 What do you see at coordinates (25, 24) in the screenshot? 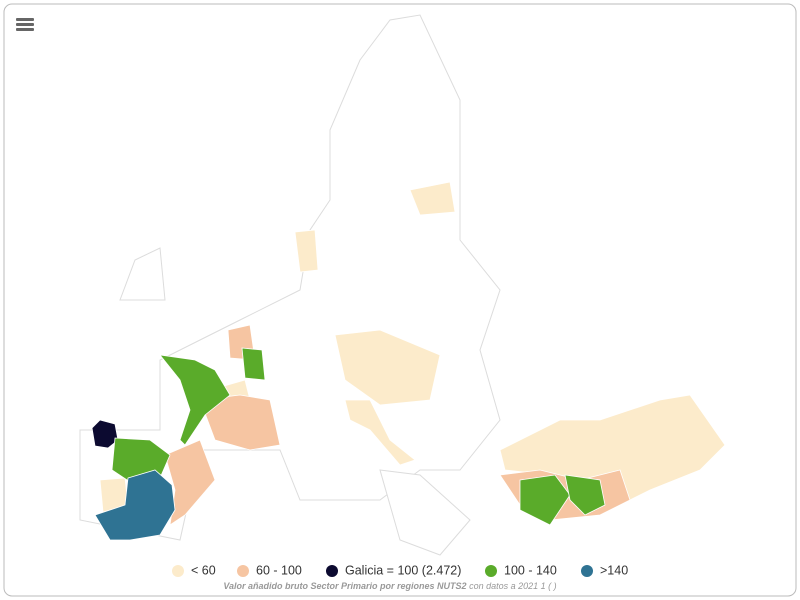
I see `menu-button` at bounding box center [25, 24].